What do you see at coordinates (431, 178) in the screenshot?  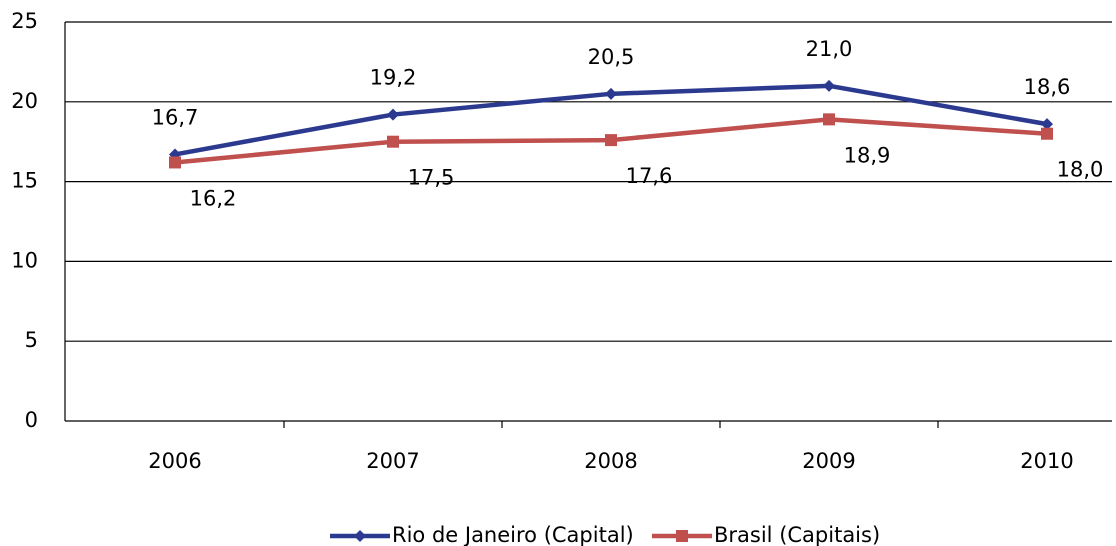 I see `data-label: 17,5` at bounding box center [431, 178].